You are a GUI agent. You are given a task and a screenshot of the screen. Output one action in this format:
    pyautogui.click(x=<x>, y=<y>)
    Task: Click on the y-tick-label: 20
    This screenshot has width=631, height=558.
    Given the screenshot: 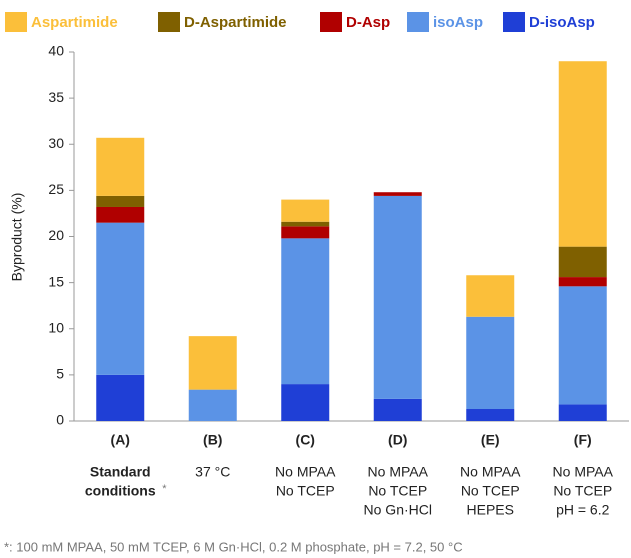 What is the action you would take?
    pyautogui.click(x=56, y=235)
    